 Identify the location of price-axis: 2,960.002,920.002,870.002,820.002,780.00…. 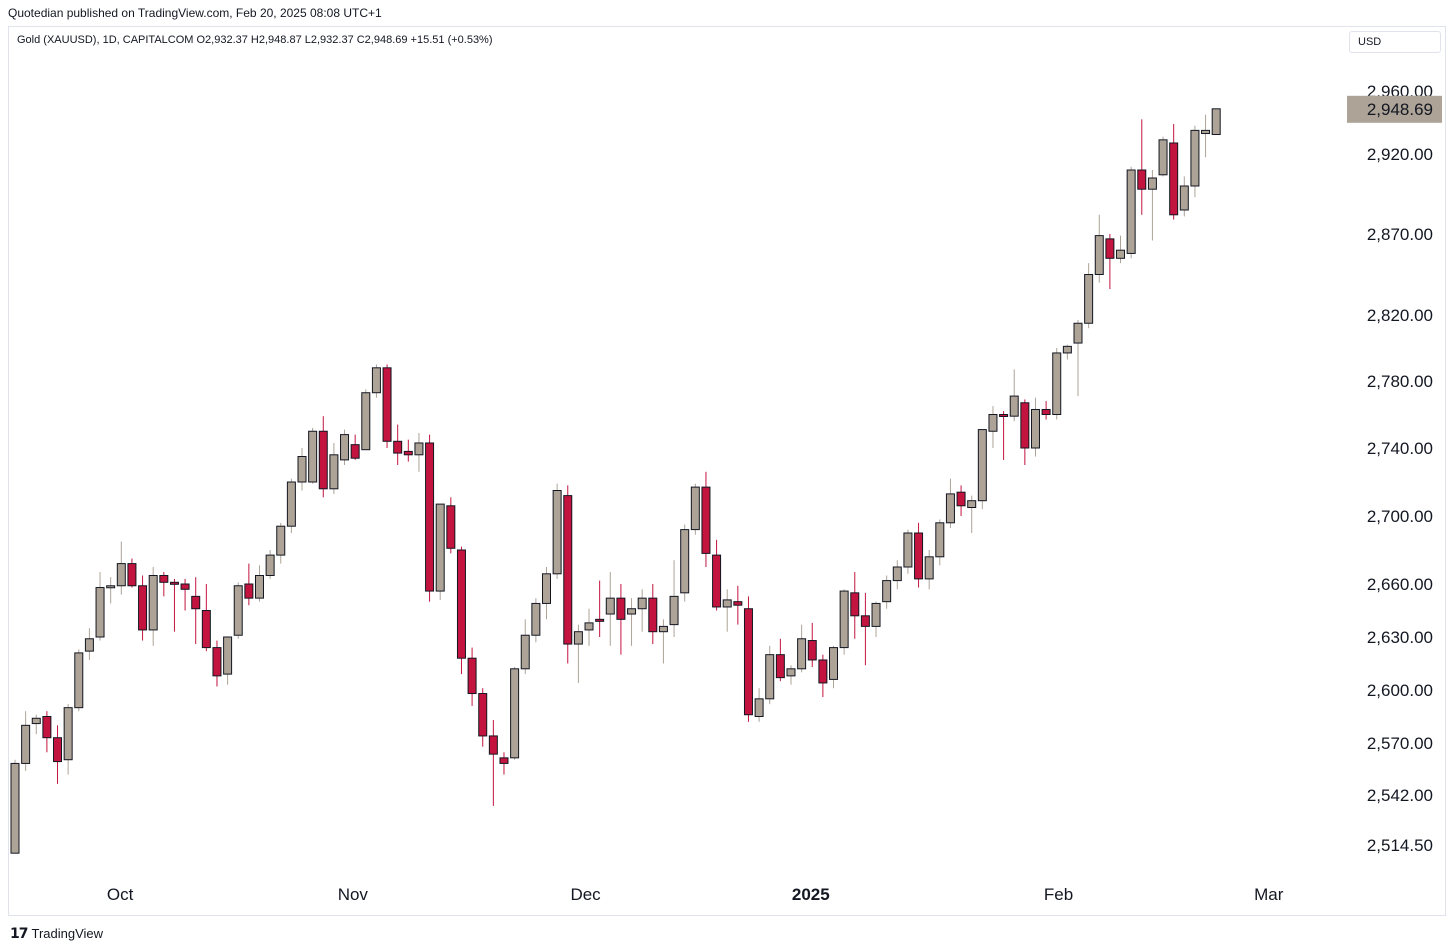
(1400, 468).